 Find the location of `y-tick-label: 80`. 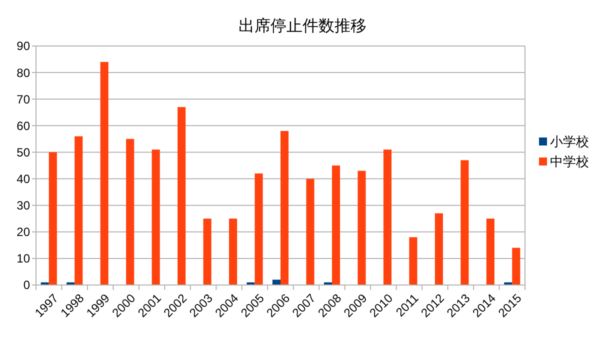

y-tick-label: 80 is located at coordinates (23, 73).